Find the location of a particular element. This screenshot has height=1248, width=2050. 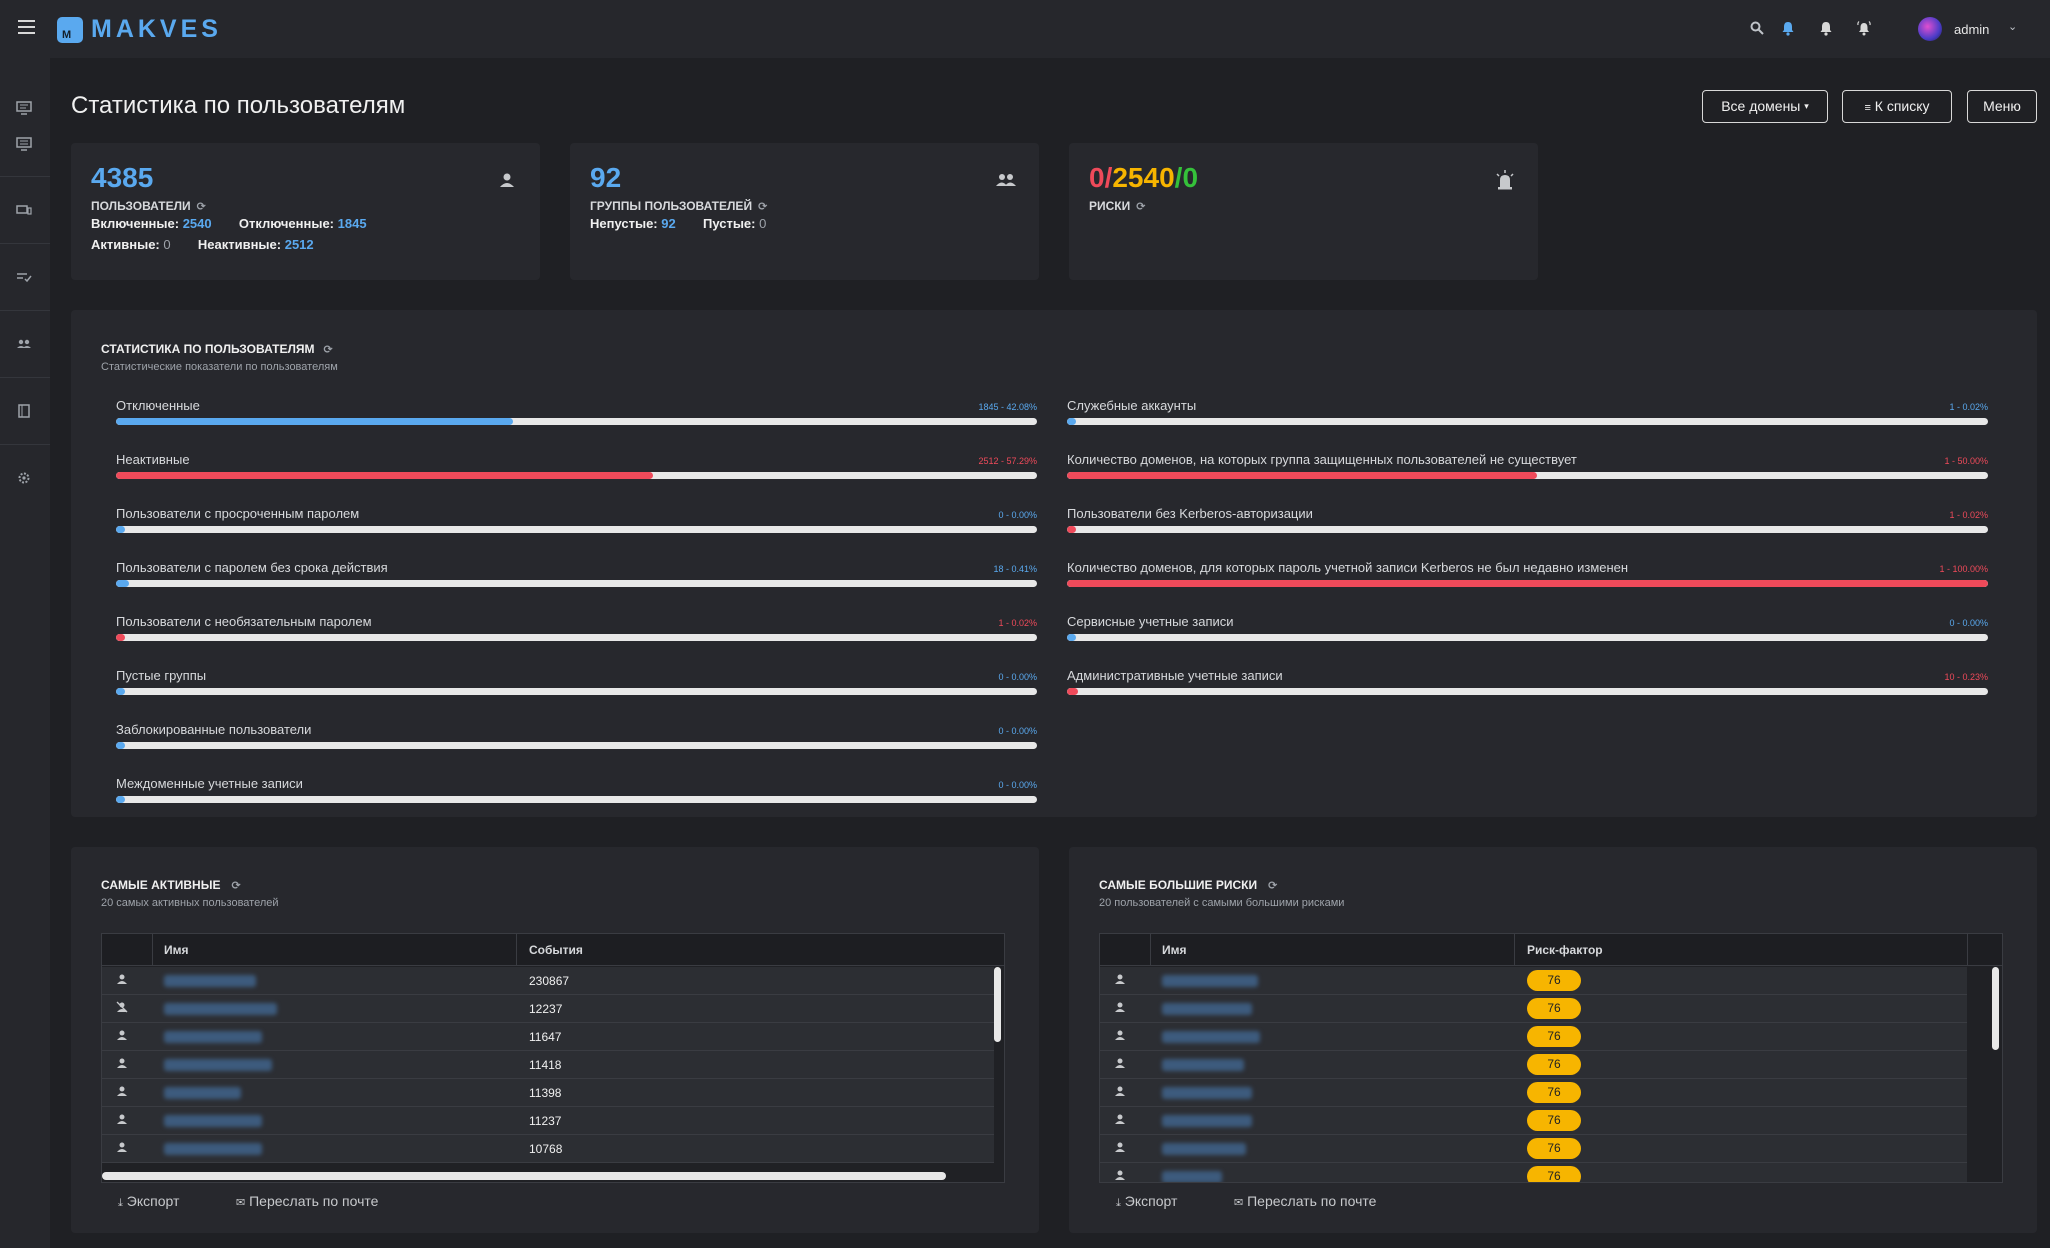

users-icon is located at coordinates (24, 344).